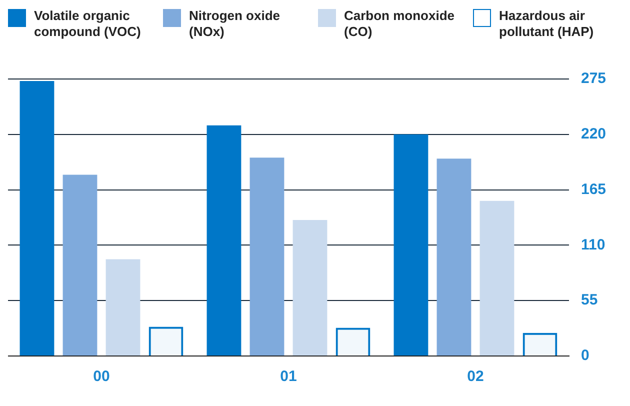 The height and width of the screenshot is (406, 630). I want to click on legend-label: Nitrogen oxide (NOx), so click(235, 24).